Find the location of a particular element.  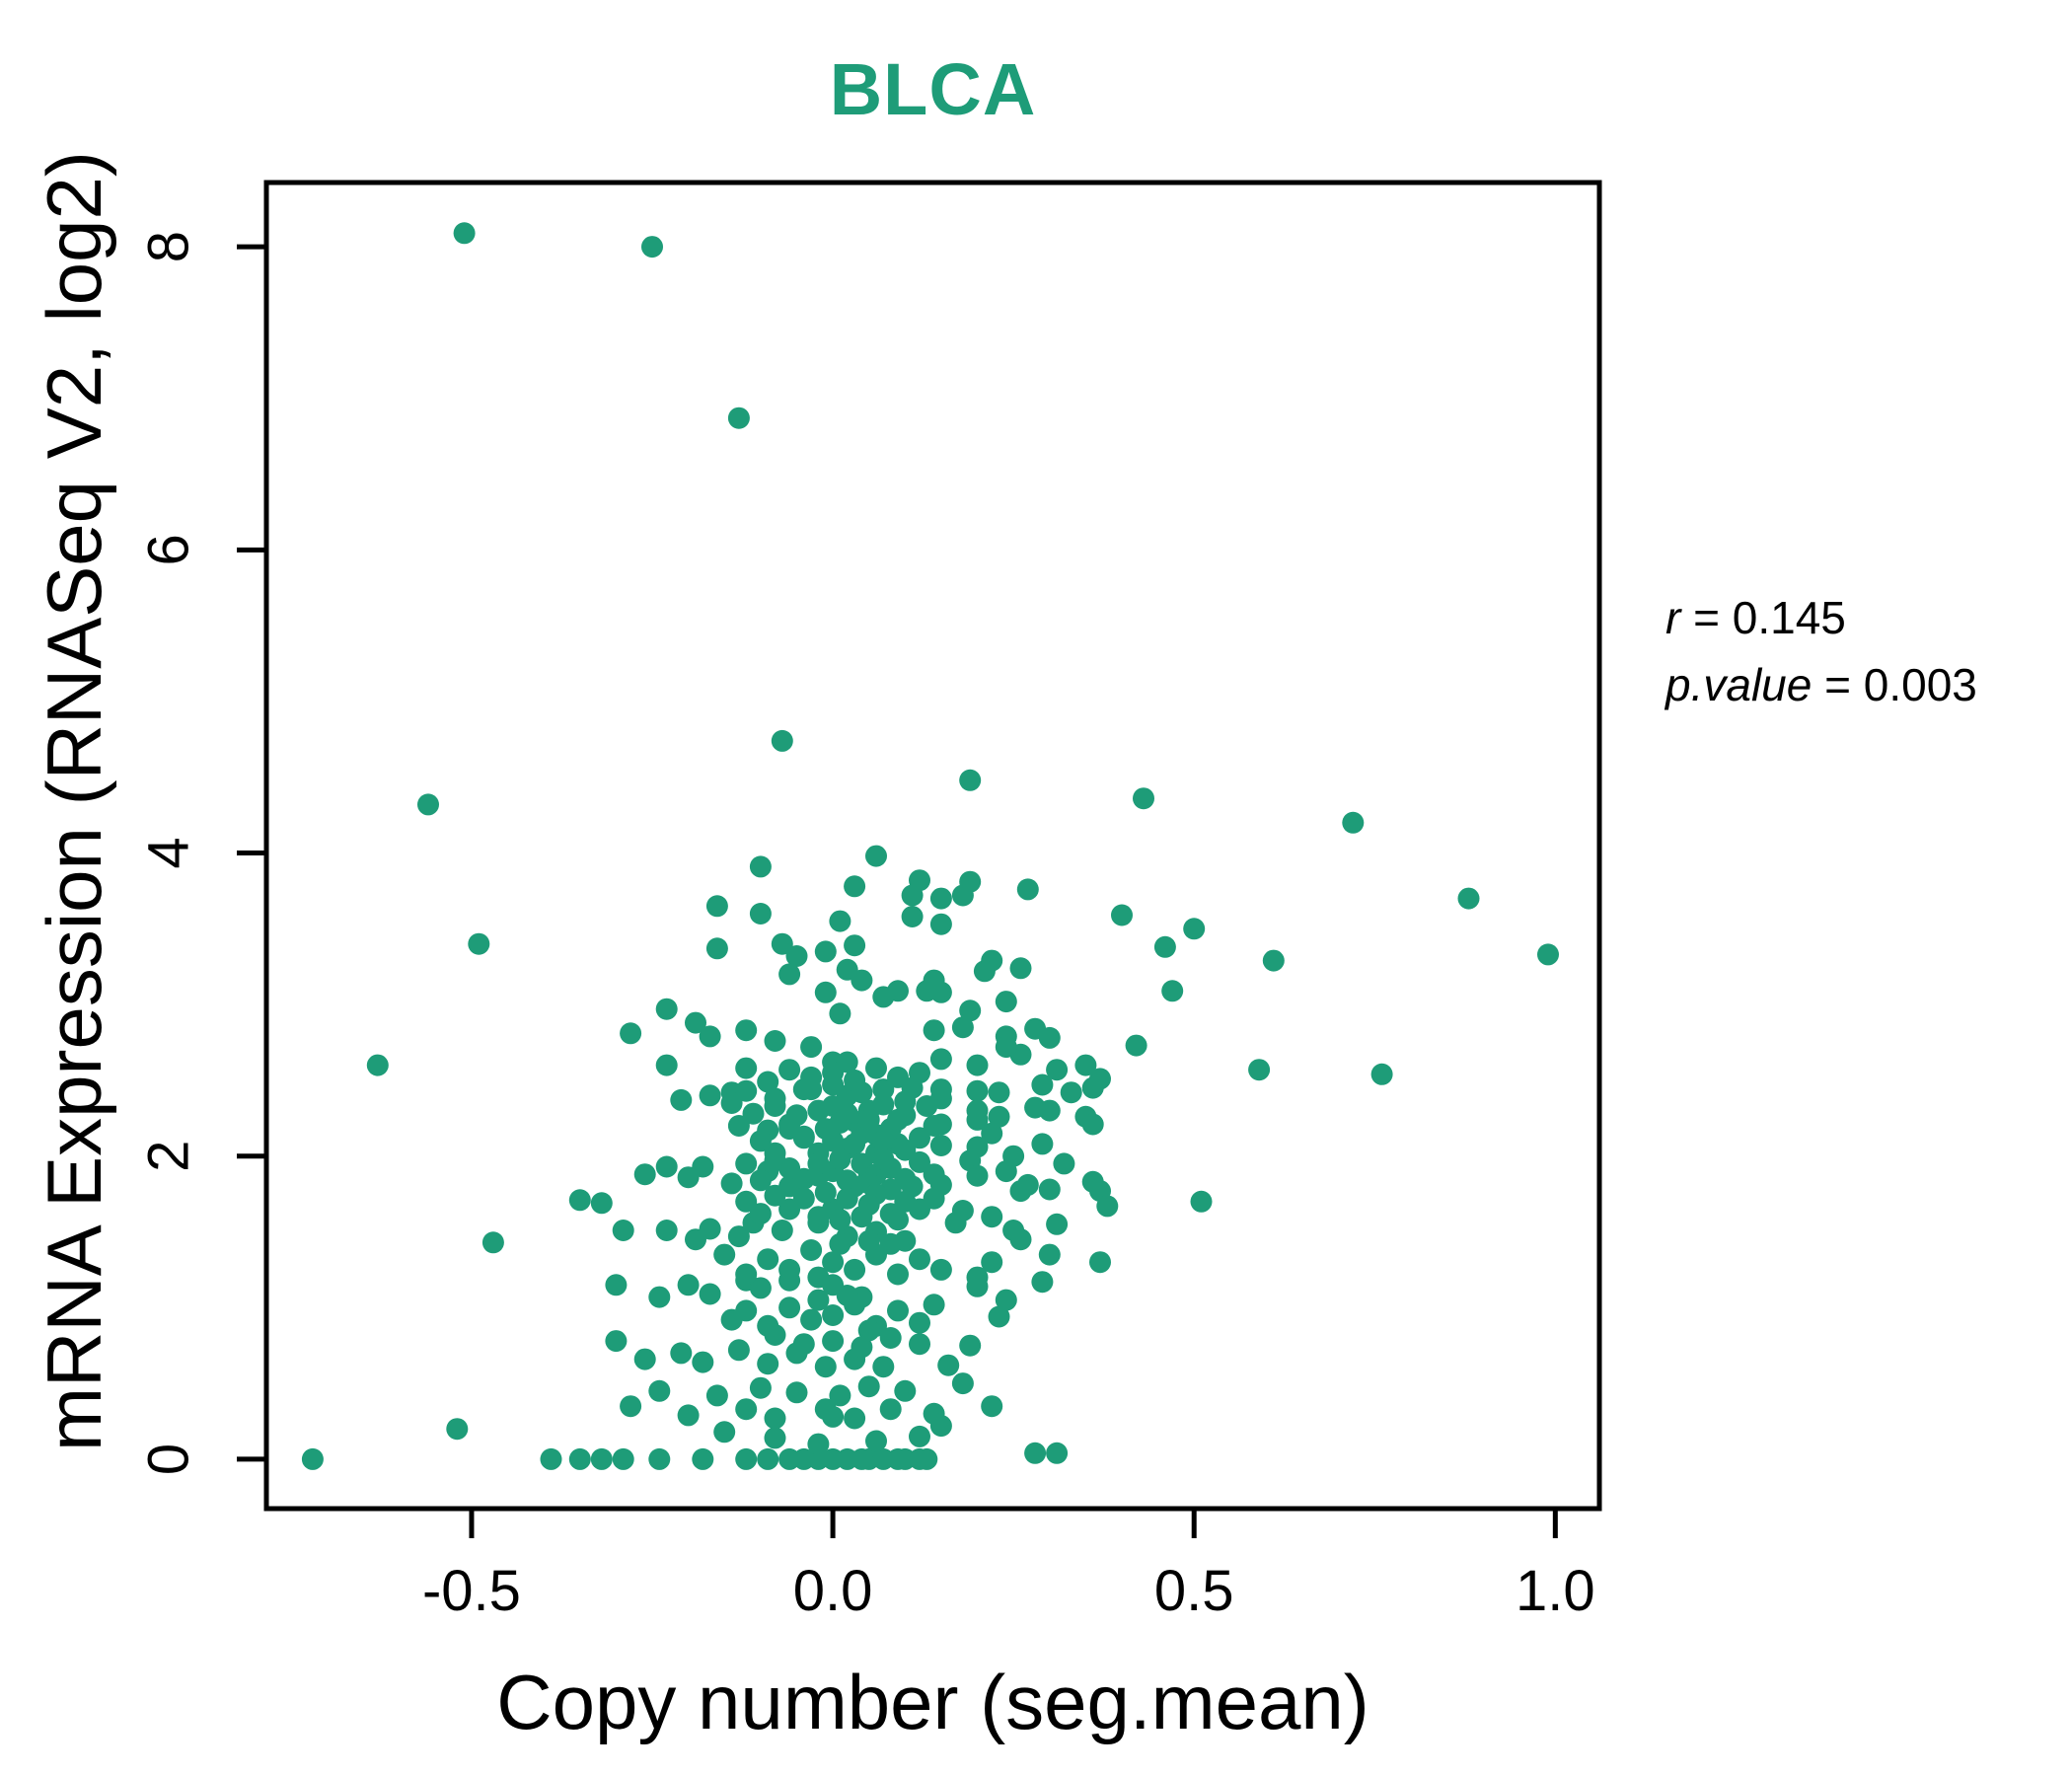

r-var: r is located at coordinates (1673, 618).